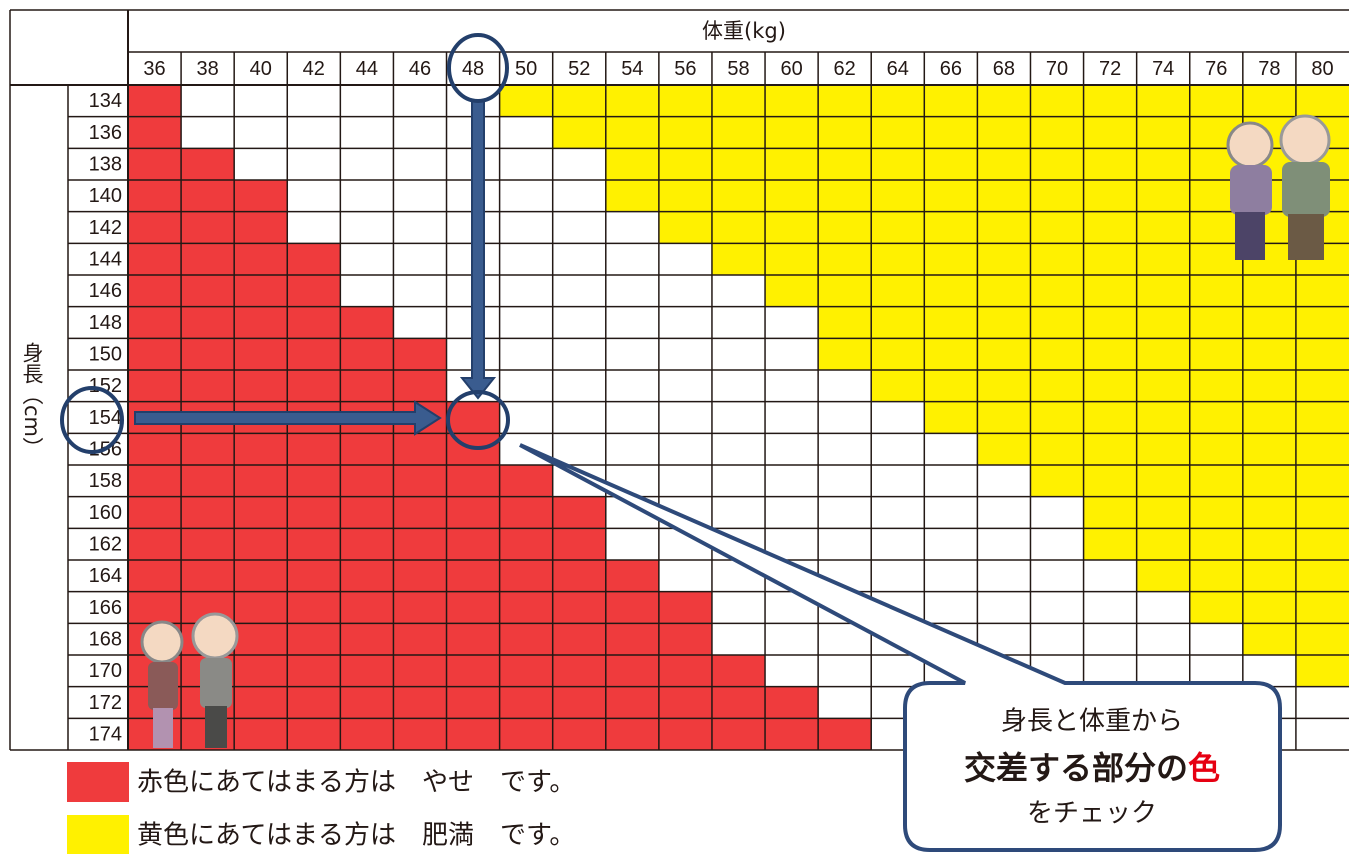  I want to click on weight-tick-label: 56, so click(685, 69).